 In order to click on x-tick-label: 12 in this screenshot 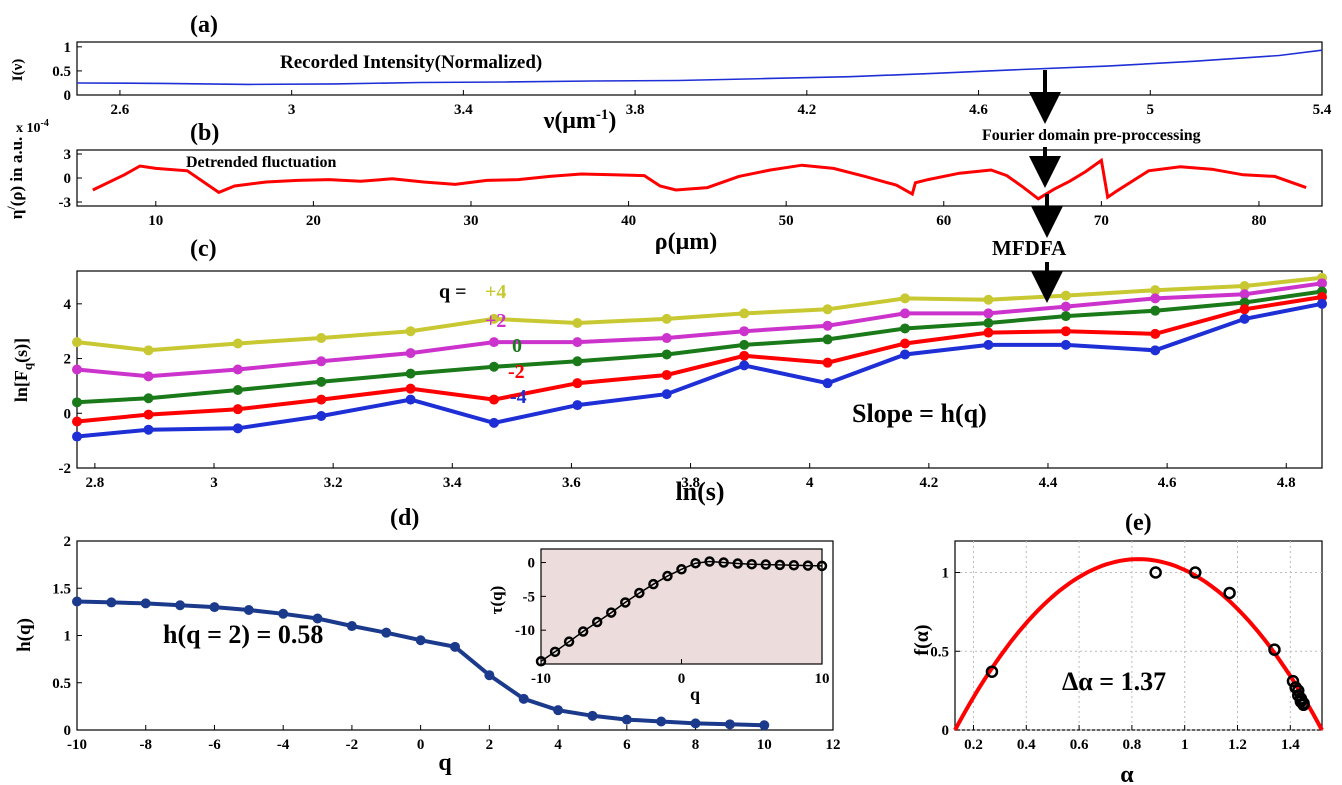, I will do `click(833, 745)`.